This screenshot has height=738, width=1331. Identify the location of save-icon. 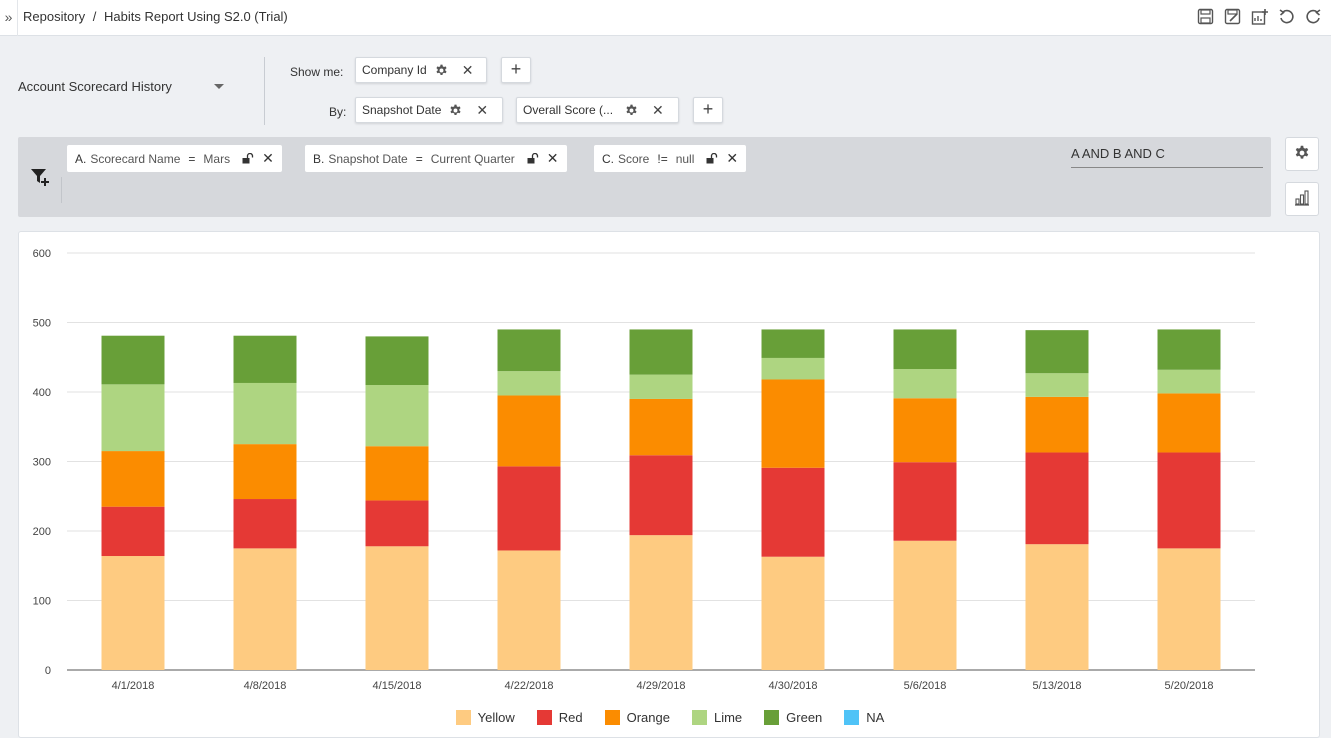
(1205, 16).